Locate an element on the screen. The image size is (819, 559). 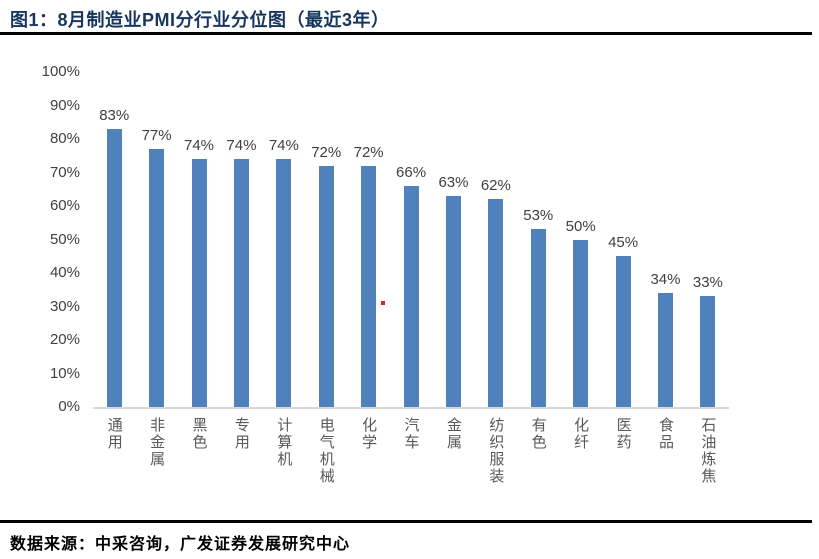
y-axis-tick-label: 60% is located at coordinates (64, 205).